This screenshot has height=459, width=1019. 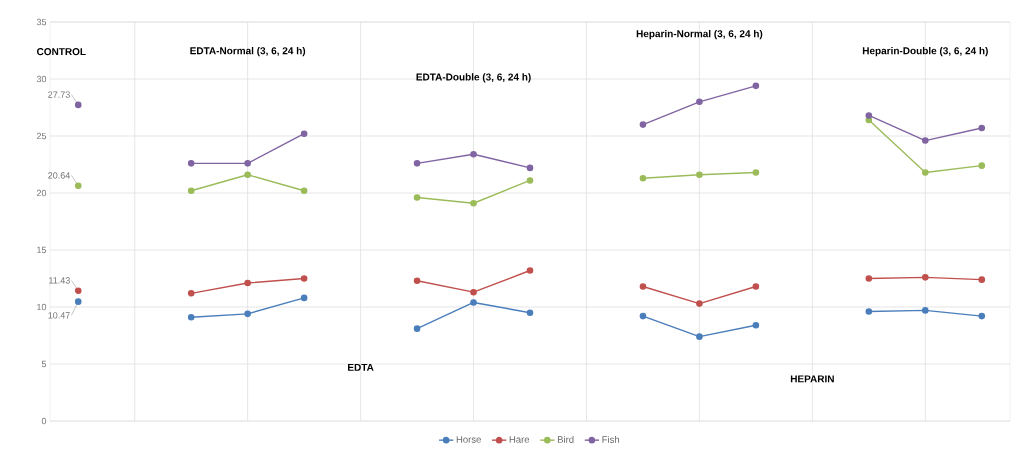 What do you see at coordinates (812, 379) in the screenshot?
I see `annotation: HEPARIN` at bounding box center [812, 379].